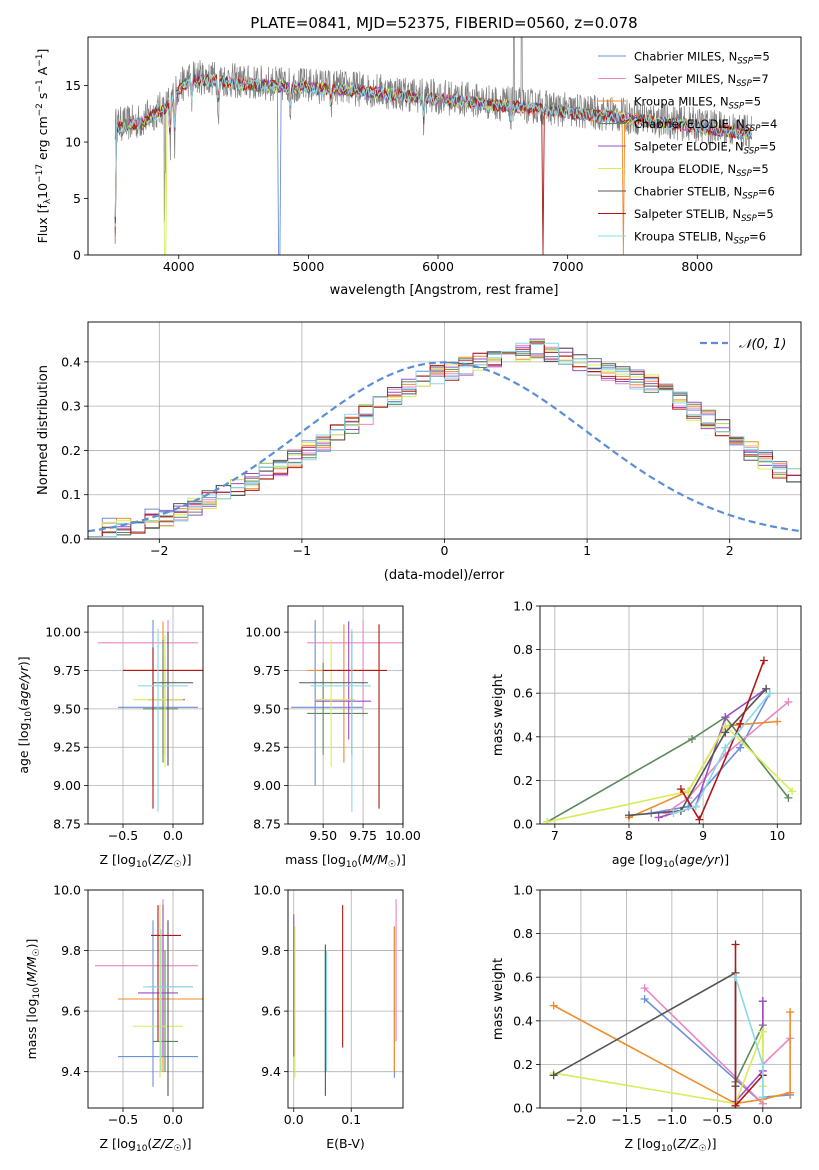 Image resolution: width=819 pixels, height=1170 pixels. What do you see at coordinates (700, 238) in the screenshot?
I see `legend-label: Kroupa STELIB, NSSP=6` at bounding box center [700, 238].